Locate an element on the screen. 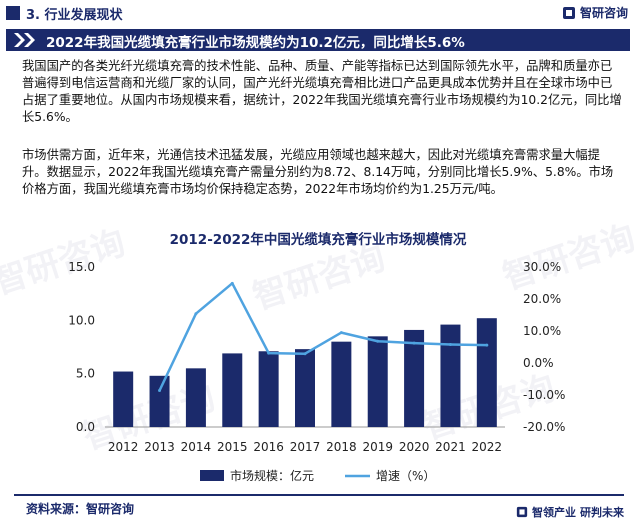 The height and width of the screenshot is (525, 636). footer-slogan: 智领产业 研判未来 is located at coordinates (570, 512).